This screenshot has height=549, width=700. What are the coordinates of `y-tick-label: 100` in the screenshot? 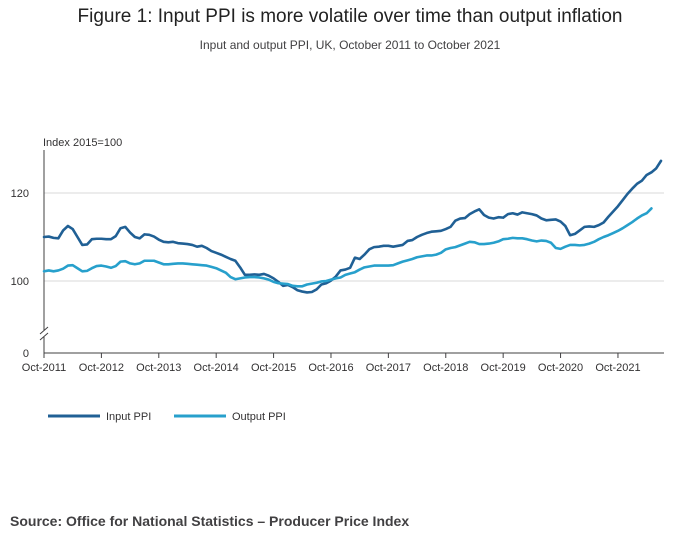 It's located at (20, 282).